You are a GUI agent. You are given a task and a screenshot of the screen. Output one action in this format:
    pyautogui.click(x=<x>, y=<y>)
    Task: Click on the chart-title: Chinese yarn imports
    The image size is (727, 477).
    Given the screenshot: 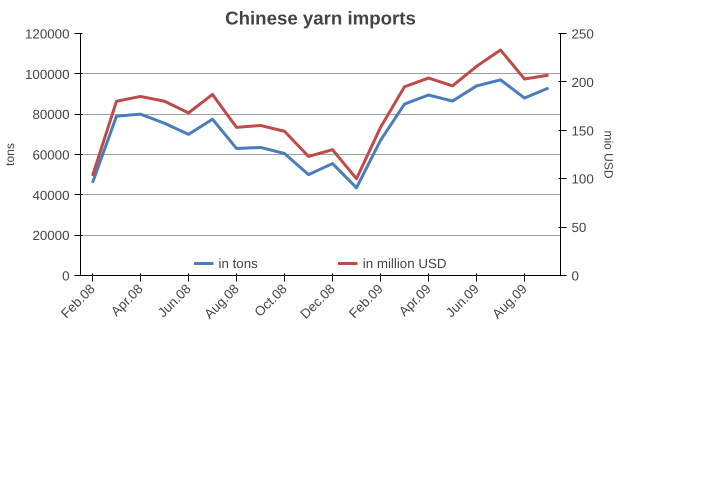 What is the action you would take?
    pyautogui.click(x=320, y=18)
    